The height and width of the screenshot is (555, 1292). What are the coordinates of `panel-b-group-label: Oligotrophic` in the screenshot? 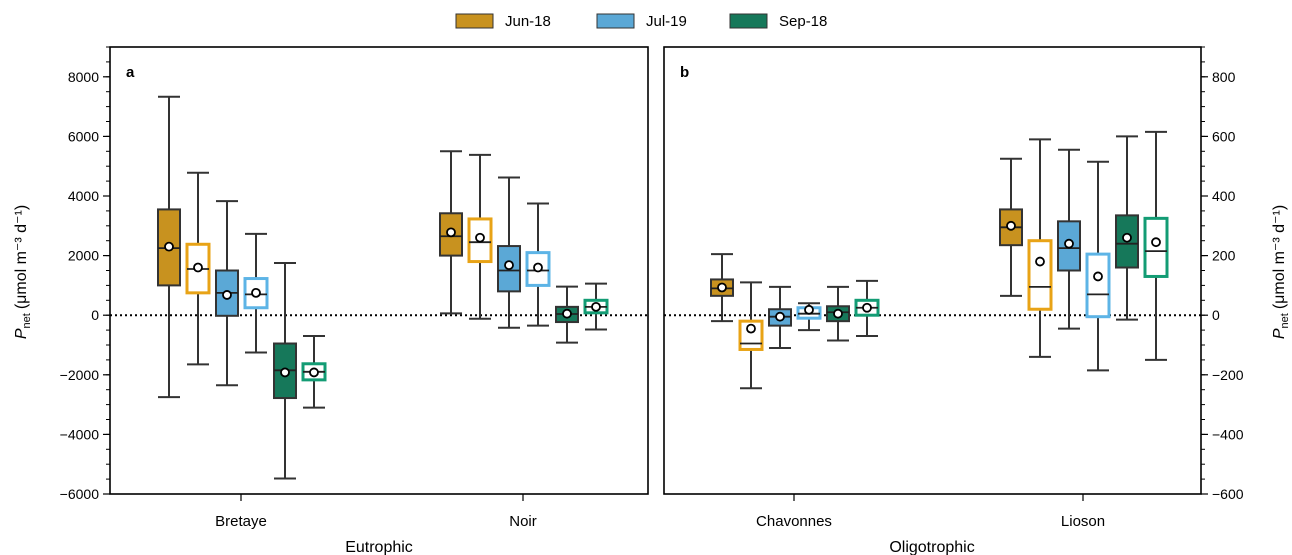 It's located at (931, 547).